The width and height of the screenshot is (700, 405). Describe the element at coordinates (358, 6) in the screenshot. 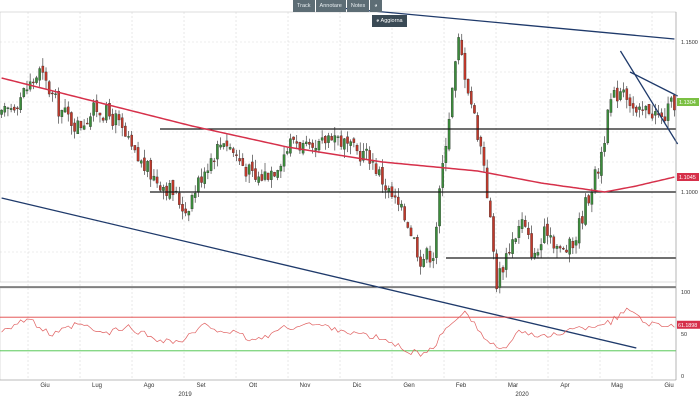

I see `notes-button: Notes` at that location.